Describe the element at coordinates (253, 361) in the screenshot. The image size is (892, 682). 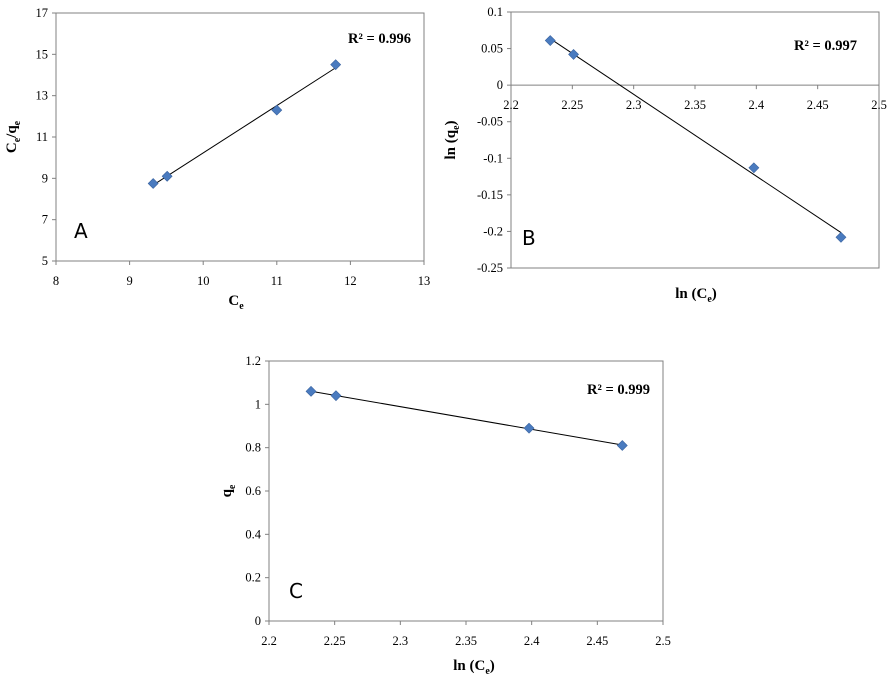
I see `y-tick-label: 1.2` at that location.